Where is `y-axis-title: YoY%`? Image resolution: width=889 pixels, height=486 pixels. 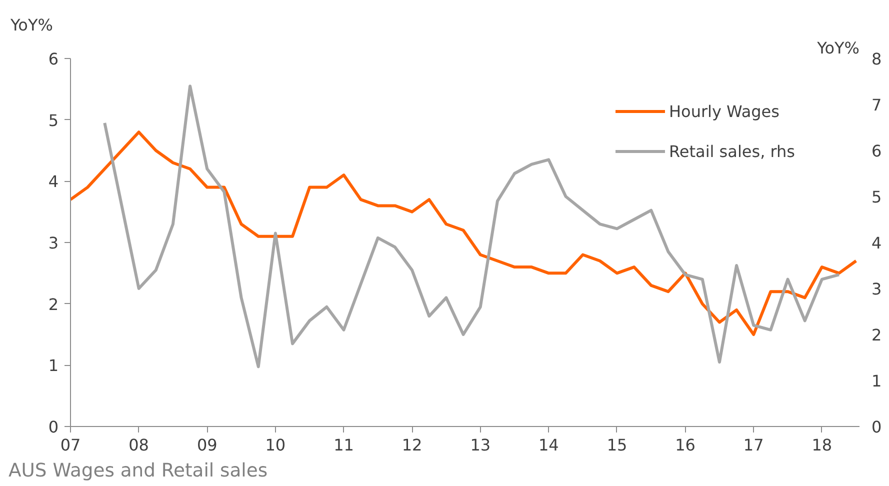
y-axis-title: YoY% is located at coordinates (31, 25).